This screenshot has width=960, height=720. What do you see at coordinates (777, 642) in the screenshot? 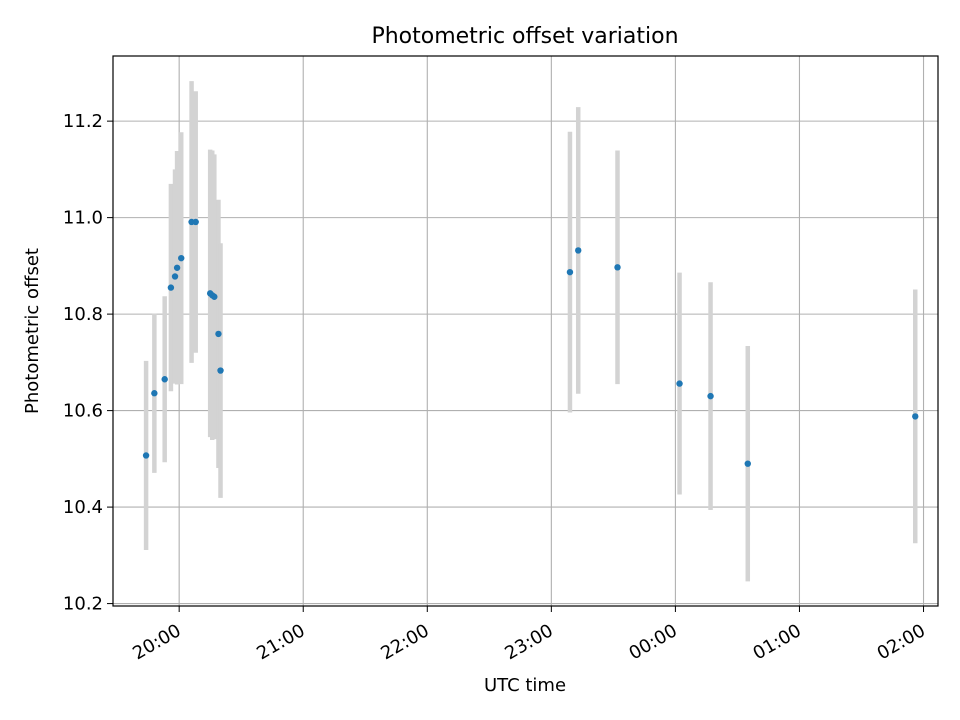
I see `x-tick-label: 01:00` at bounding box center [777, 642].